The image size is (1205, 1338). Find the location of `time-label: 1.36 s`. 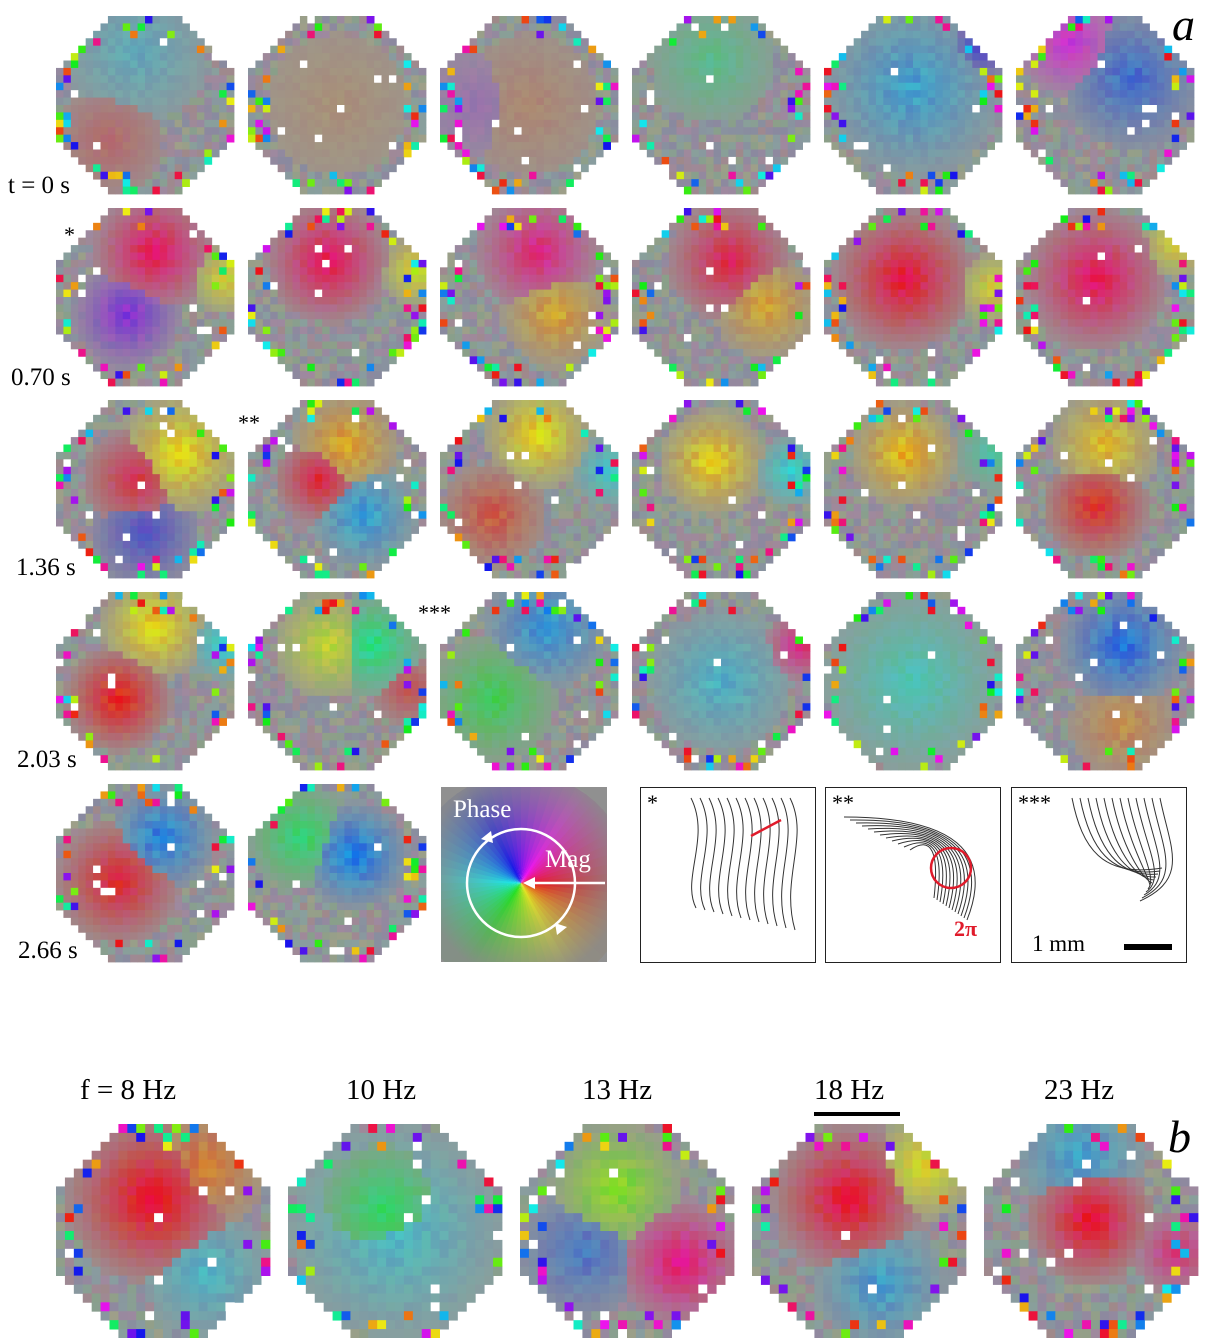

time-label: 1.36 s is located at coordinates (46, 568).